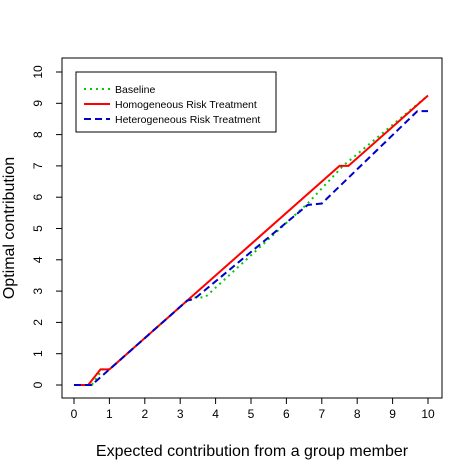 The width and height of the screenshot is (474, 474). I want to click on x-tick-label: 4, so click(215, 414).